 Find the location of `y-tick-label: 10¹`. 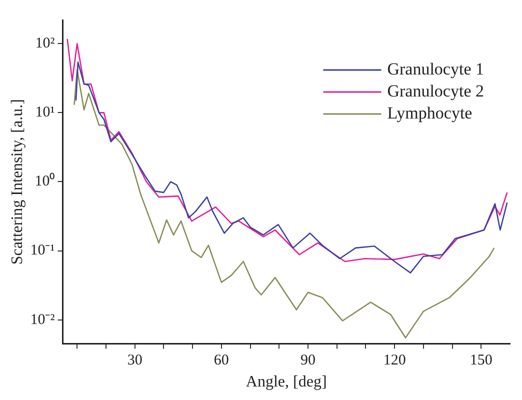

y-tick-label: 10¹ is located at coordinates (45, 112).